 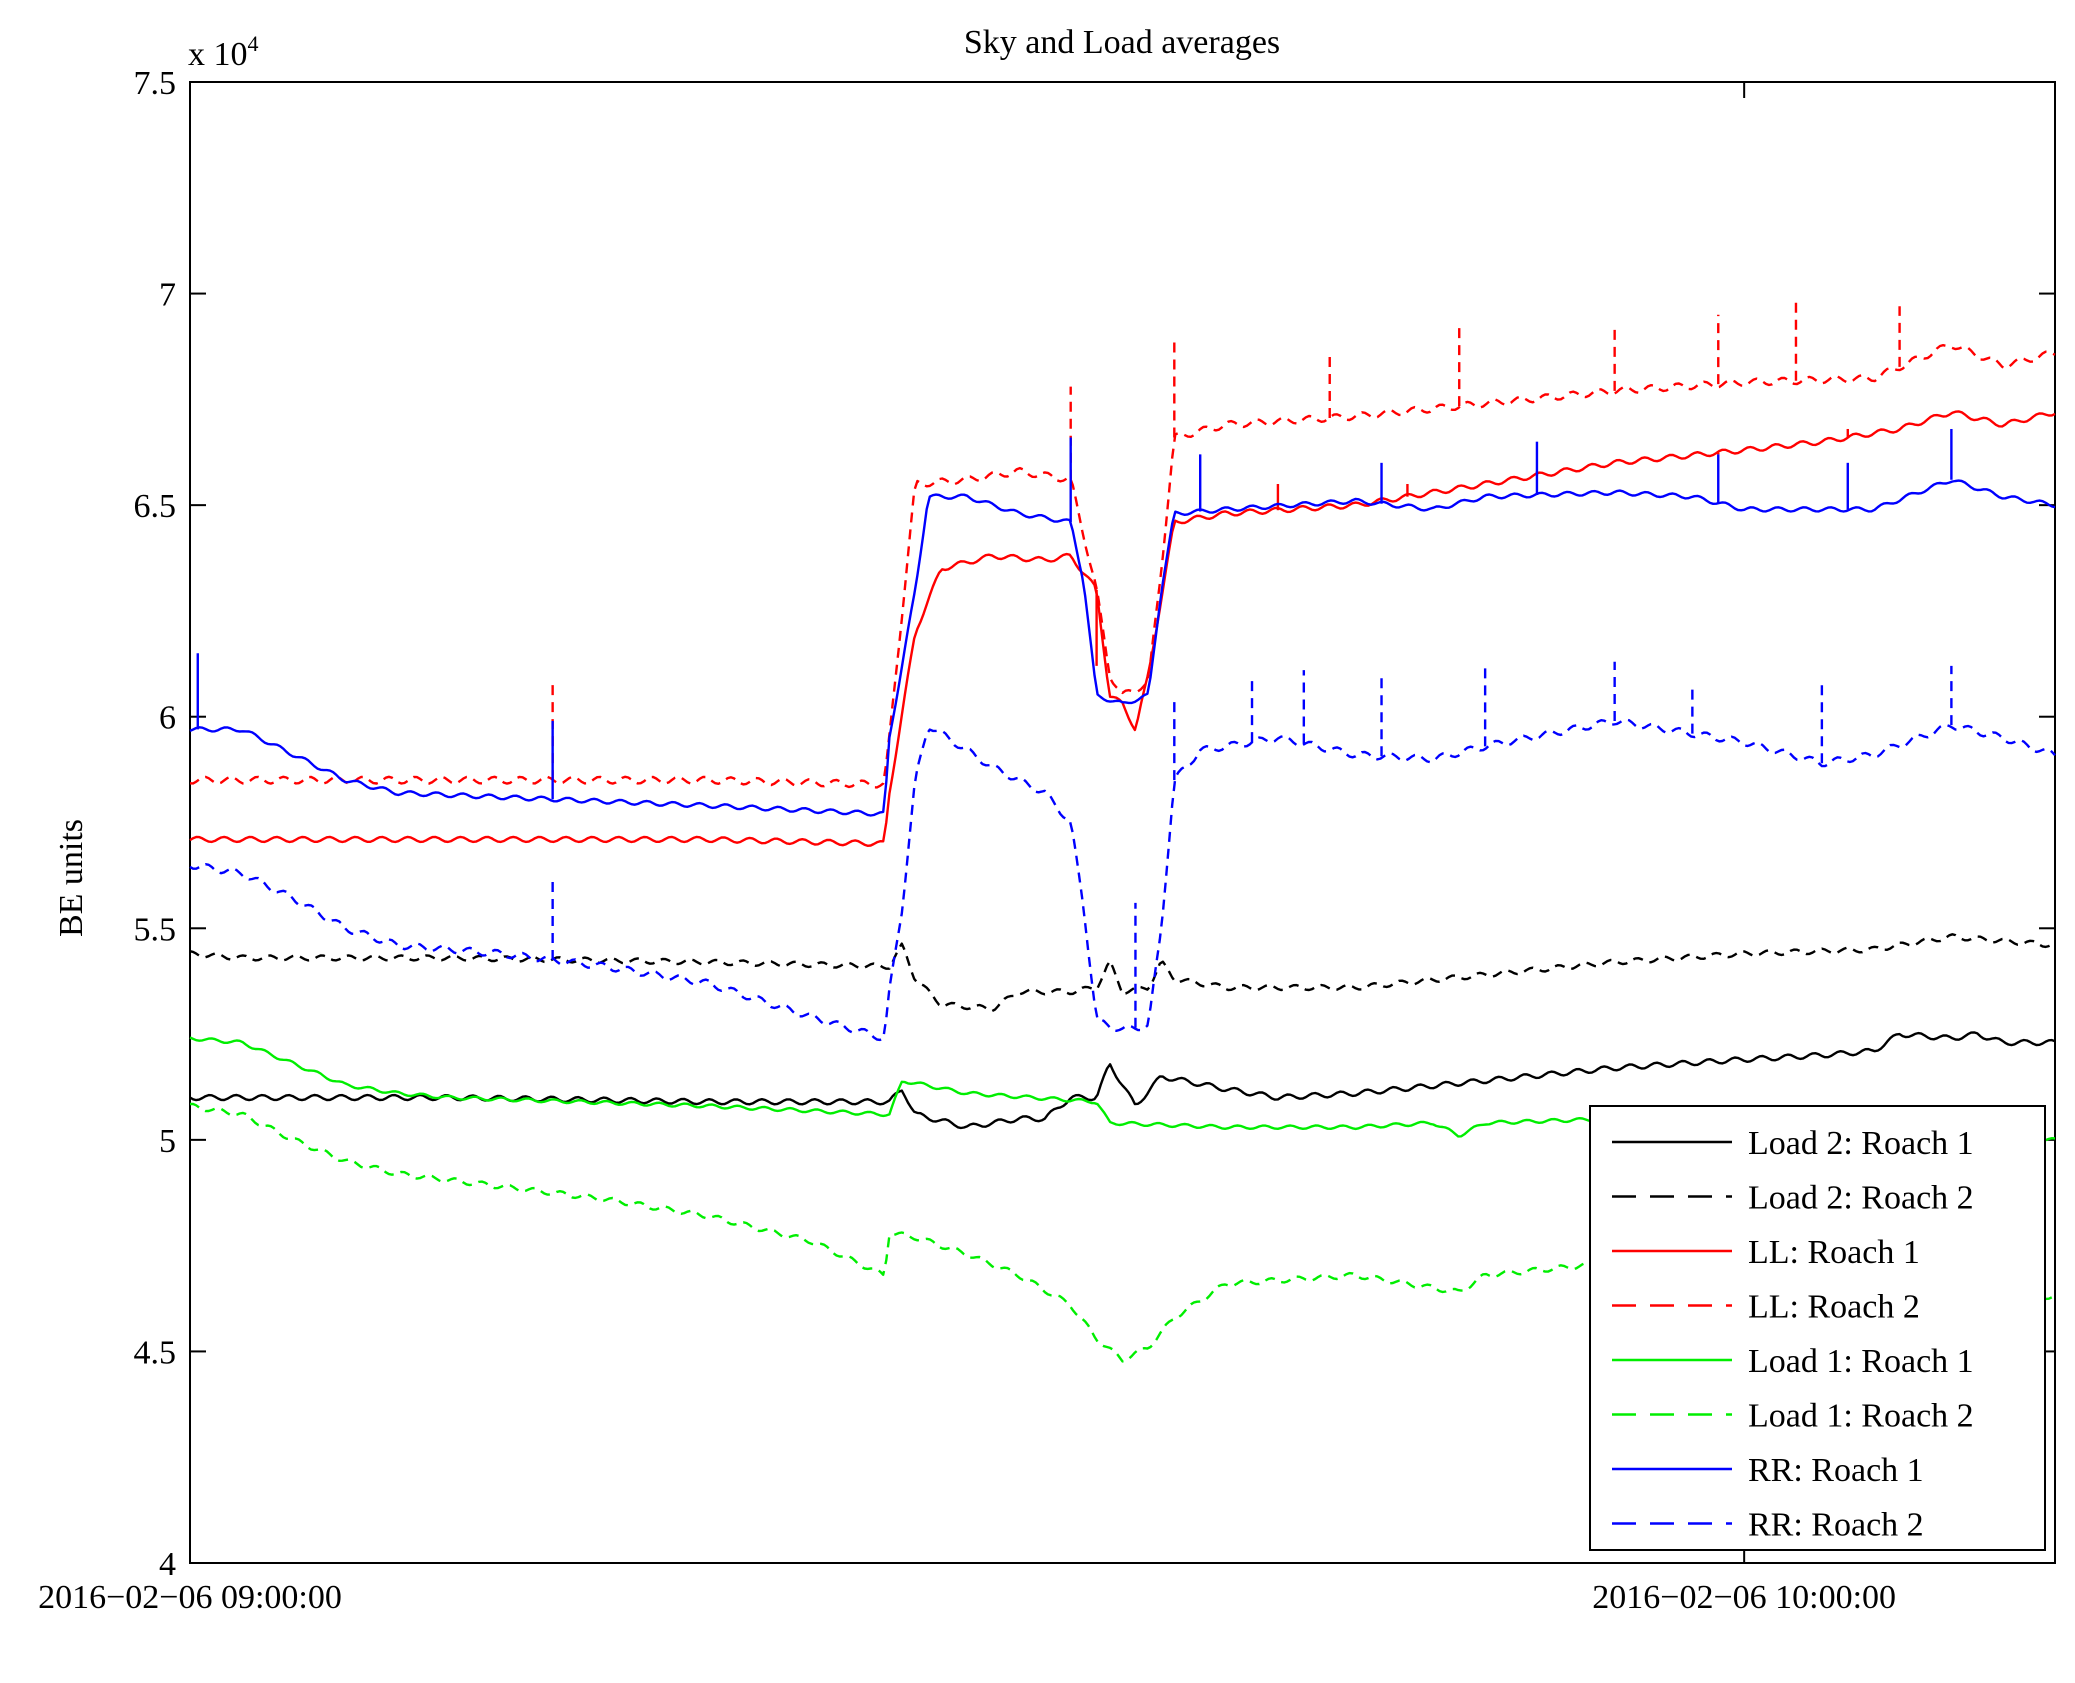 I want to click on legend-label: LL: Roach 1, so click(x=1834, y=1252).